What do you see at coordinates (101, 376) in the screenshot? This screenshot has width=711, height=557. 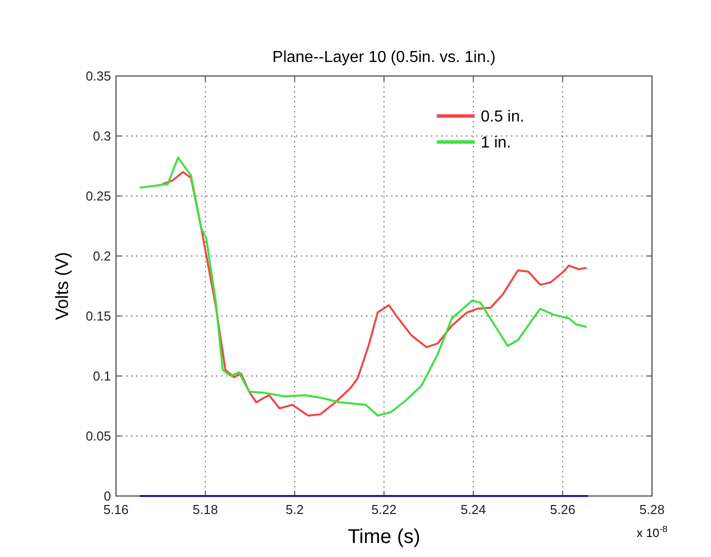 I see `y-tick-label: 0.1` at bounding box center [101, 376].